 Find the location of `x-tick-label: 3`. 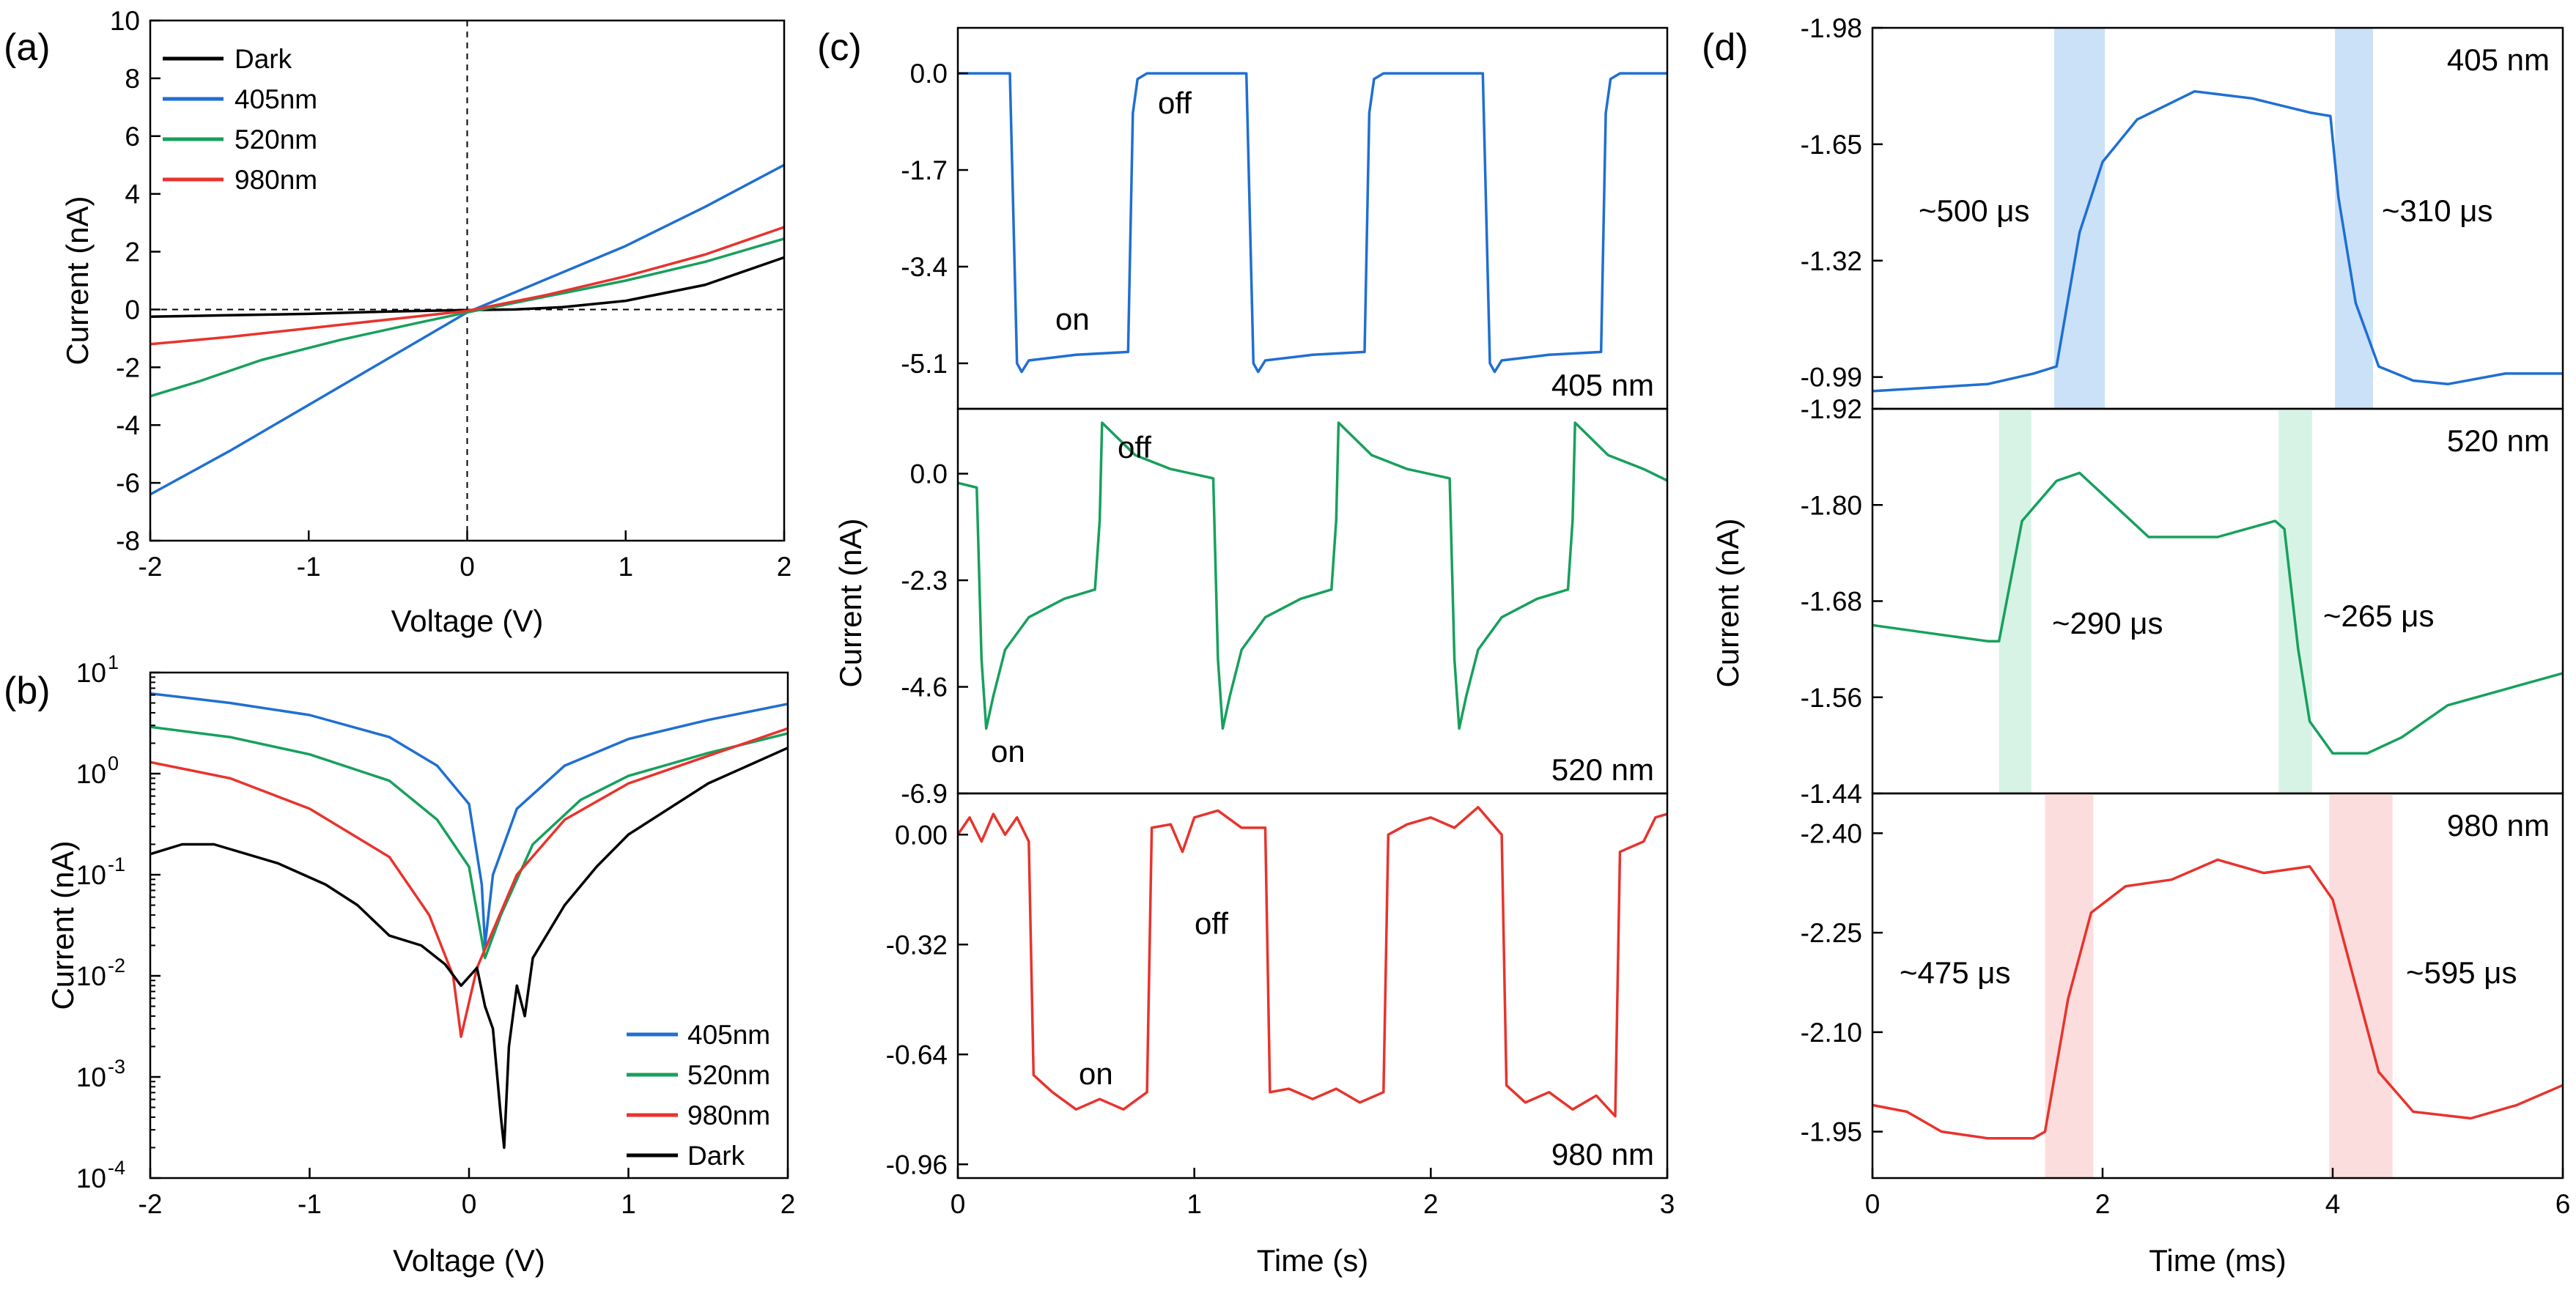

x-tick-label: 3 is located at coordinates (1667, 1204).